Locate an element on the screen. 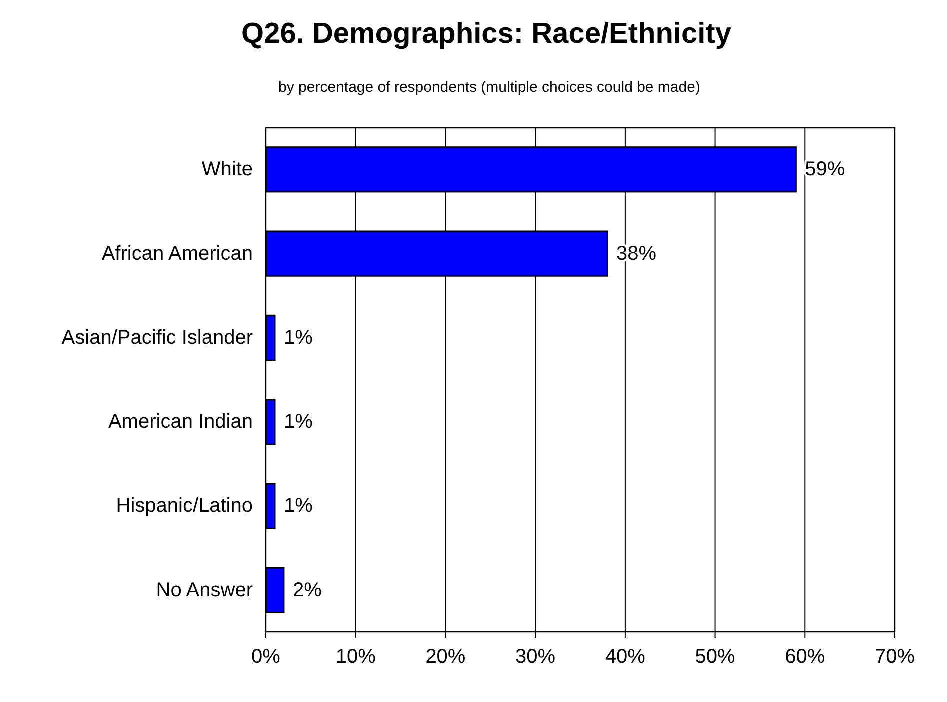 This screenshot has width=947, height=702. y-tick-label: No Answer is located at coordinates (205, 590).